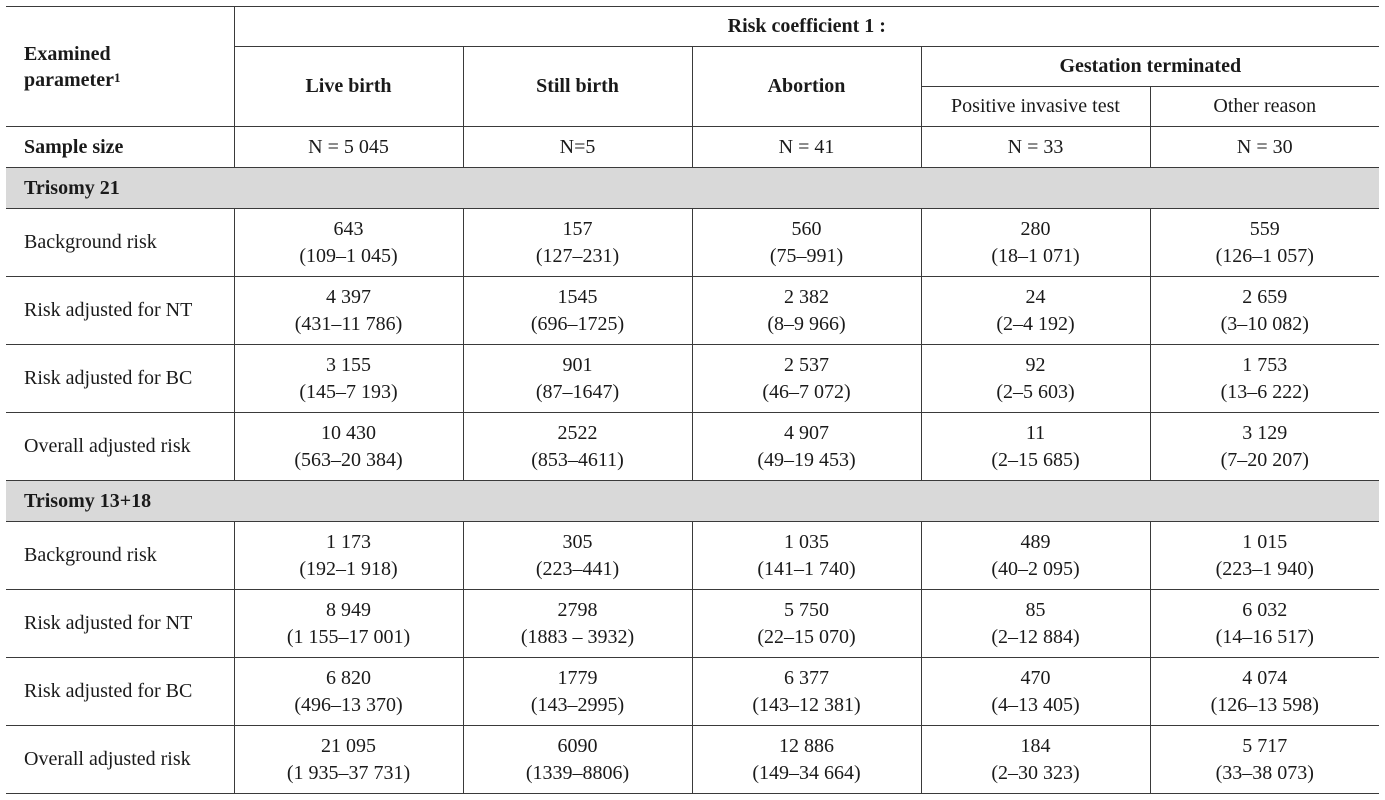 Image resolution: width=1385 pixels, height=800 pixels. Describe the element at coordinates (348, 228) in the screenshot. I see `risk-value: 643` at that location.